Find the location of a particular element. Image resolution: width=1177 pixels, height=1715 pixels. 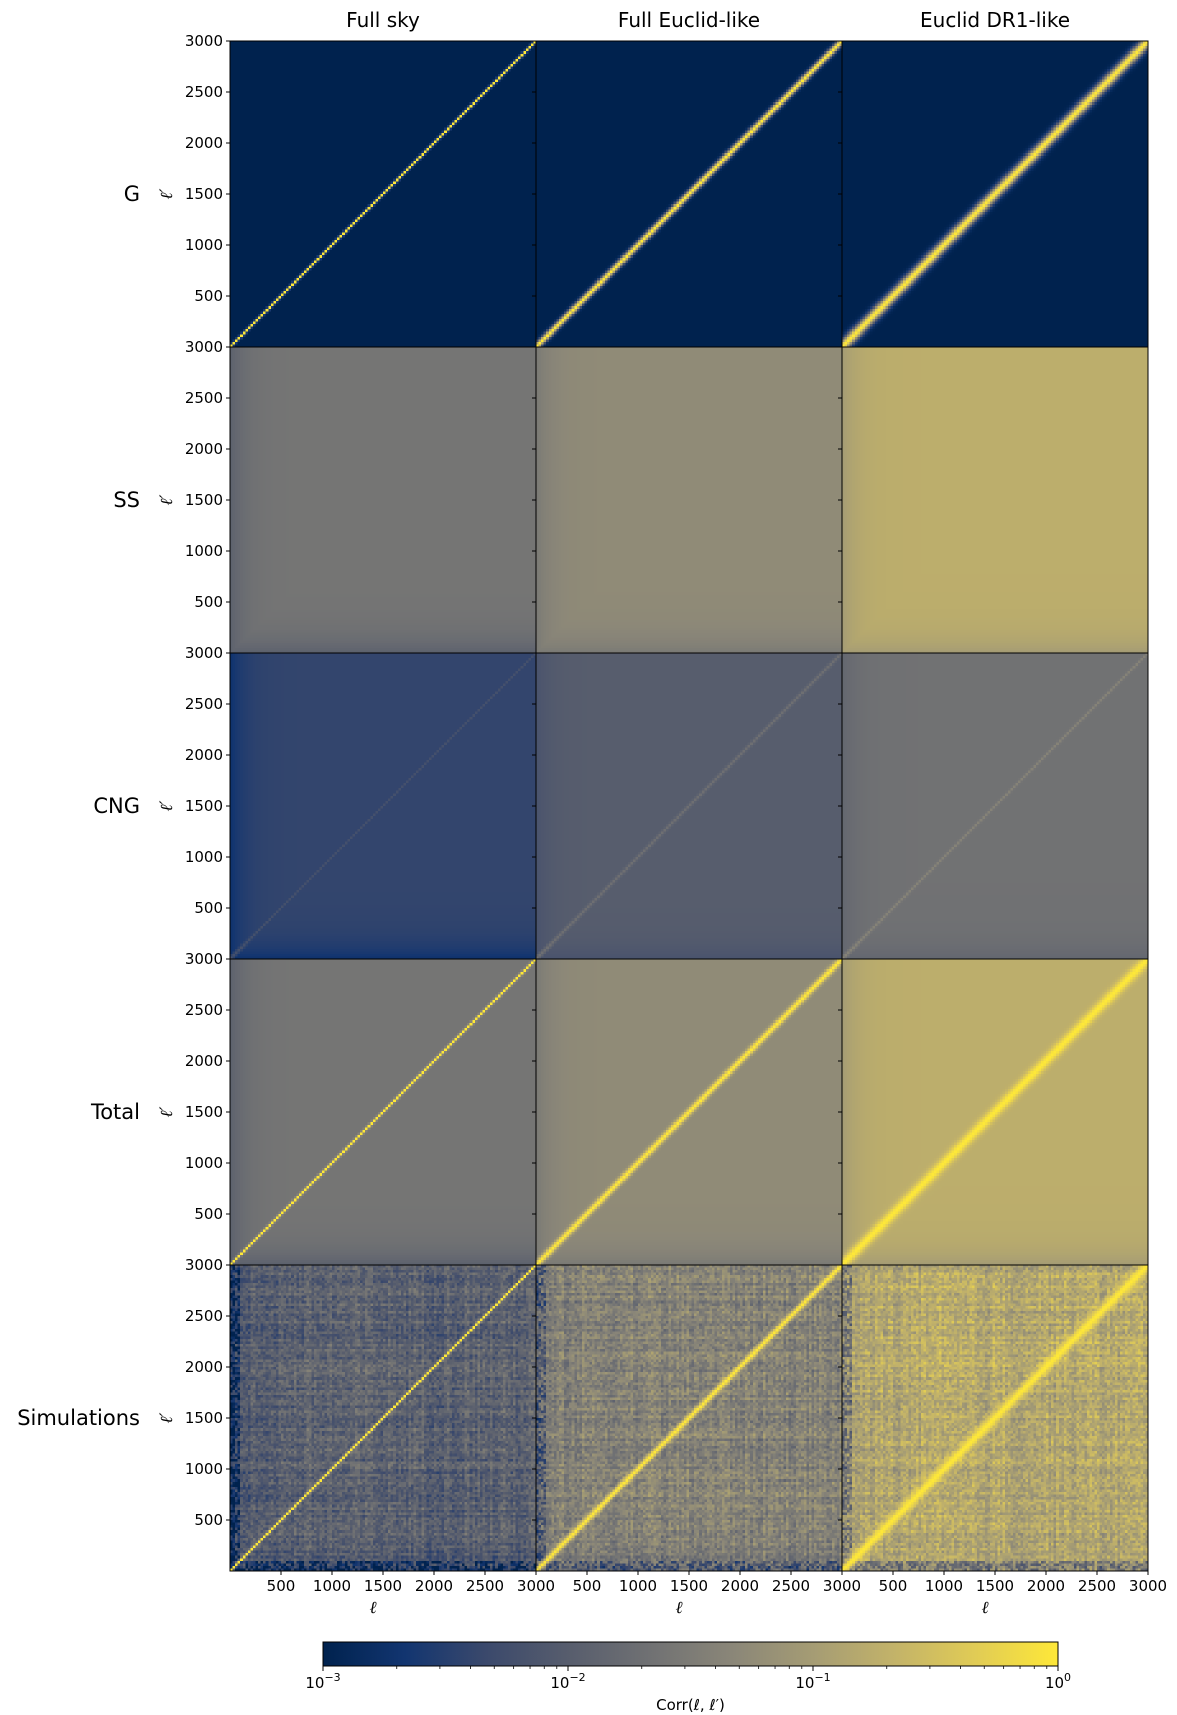

row-title: Simulations is located at coordinates (78, 1418).